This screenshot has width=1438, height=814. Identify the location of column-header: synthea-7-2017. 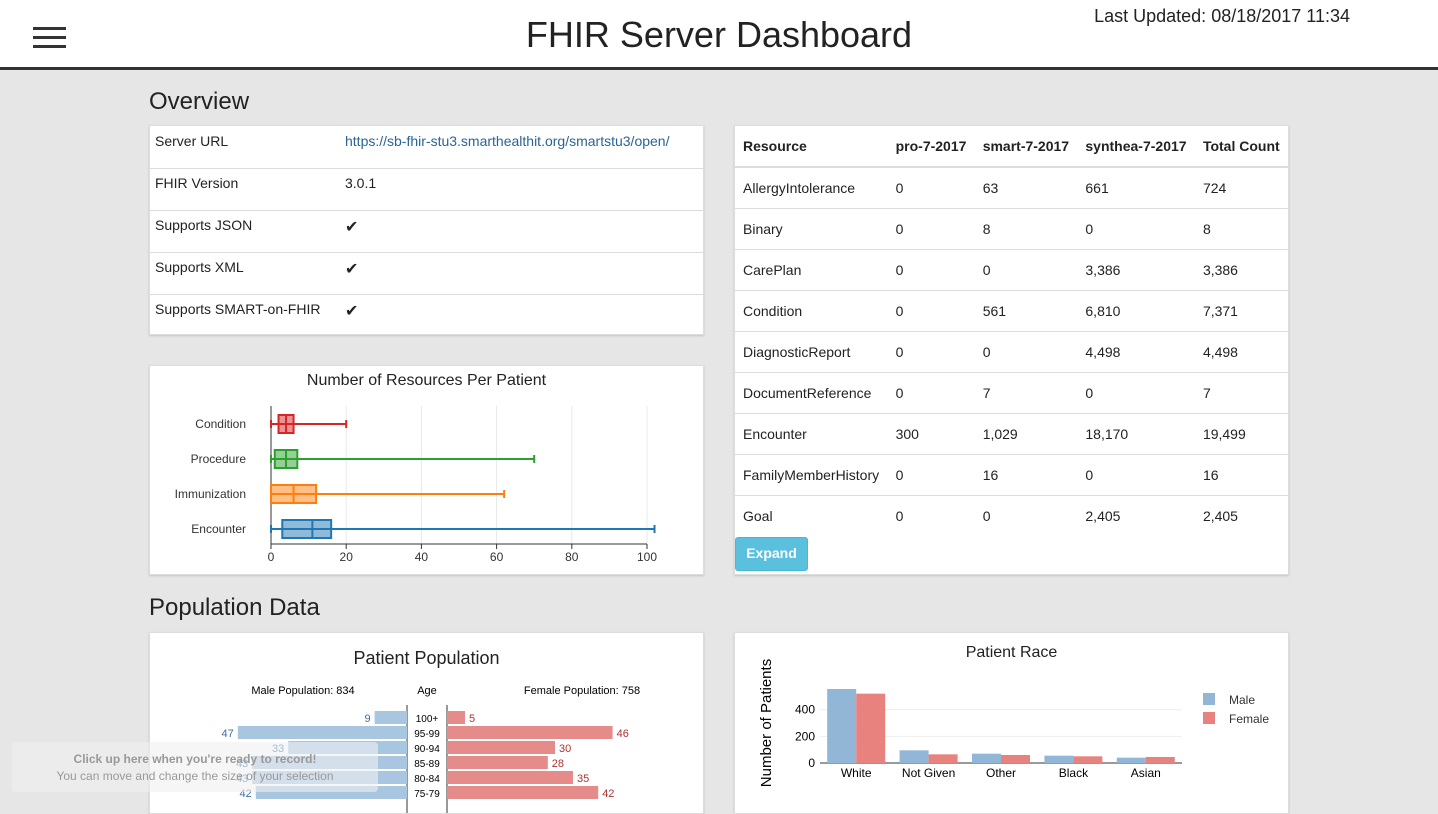
(1136, 147).